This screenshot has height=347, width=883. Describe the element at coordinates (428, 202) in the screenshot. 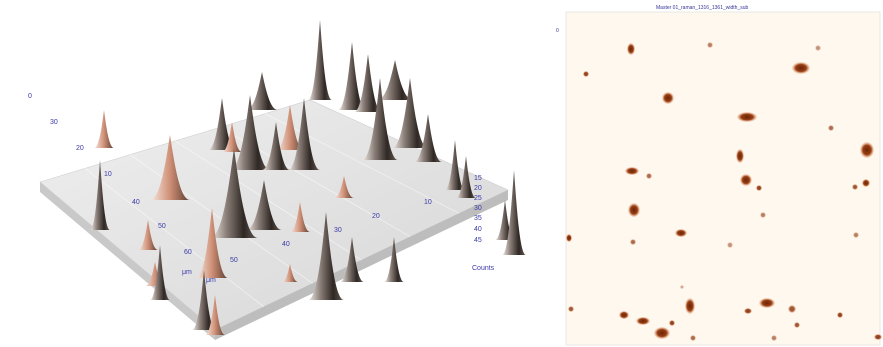

I see `mid-axis-tick-4: 10` at that location.